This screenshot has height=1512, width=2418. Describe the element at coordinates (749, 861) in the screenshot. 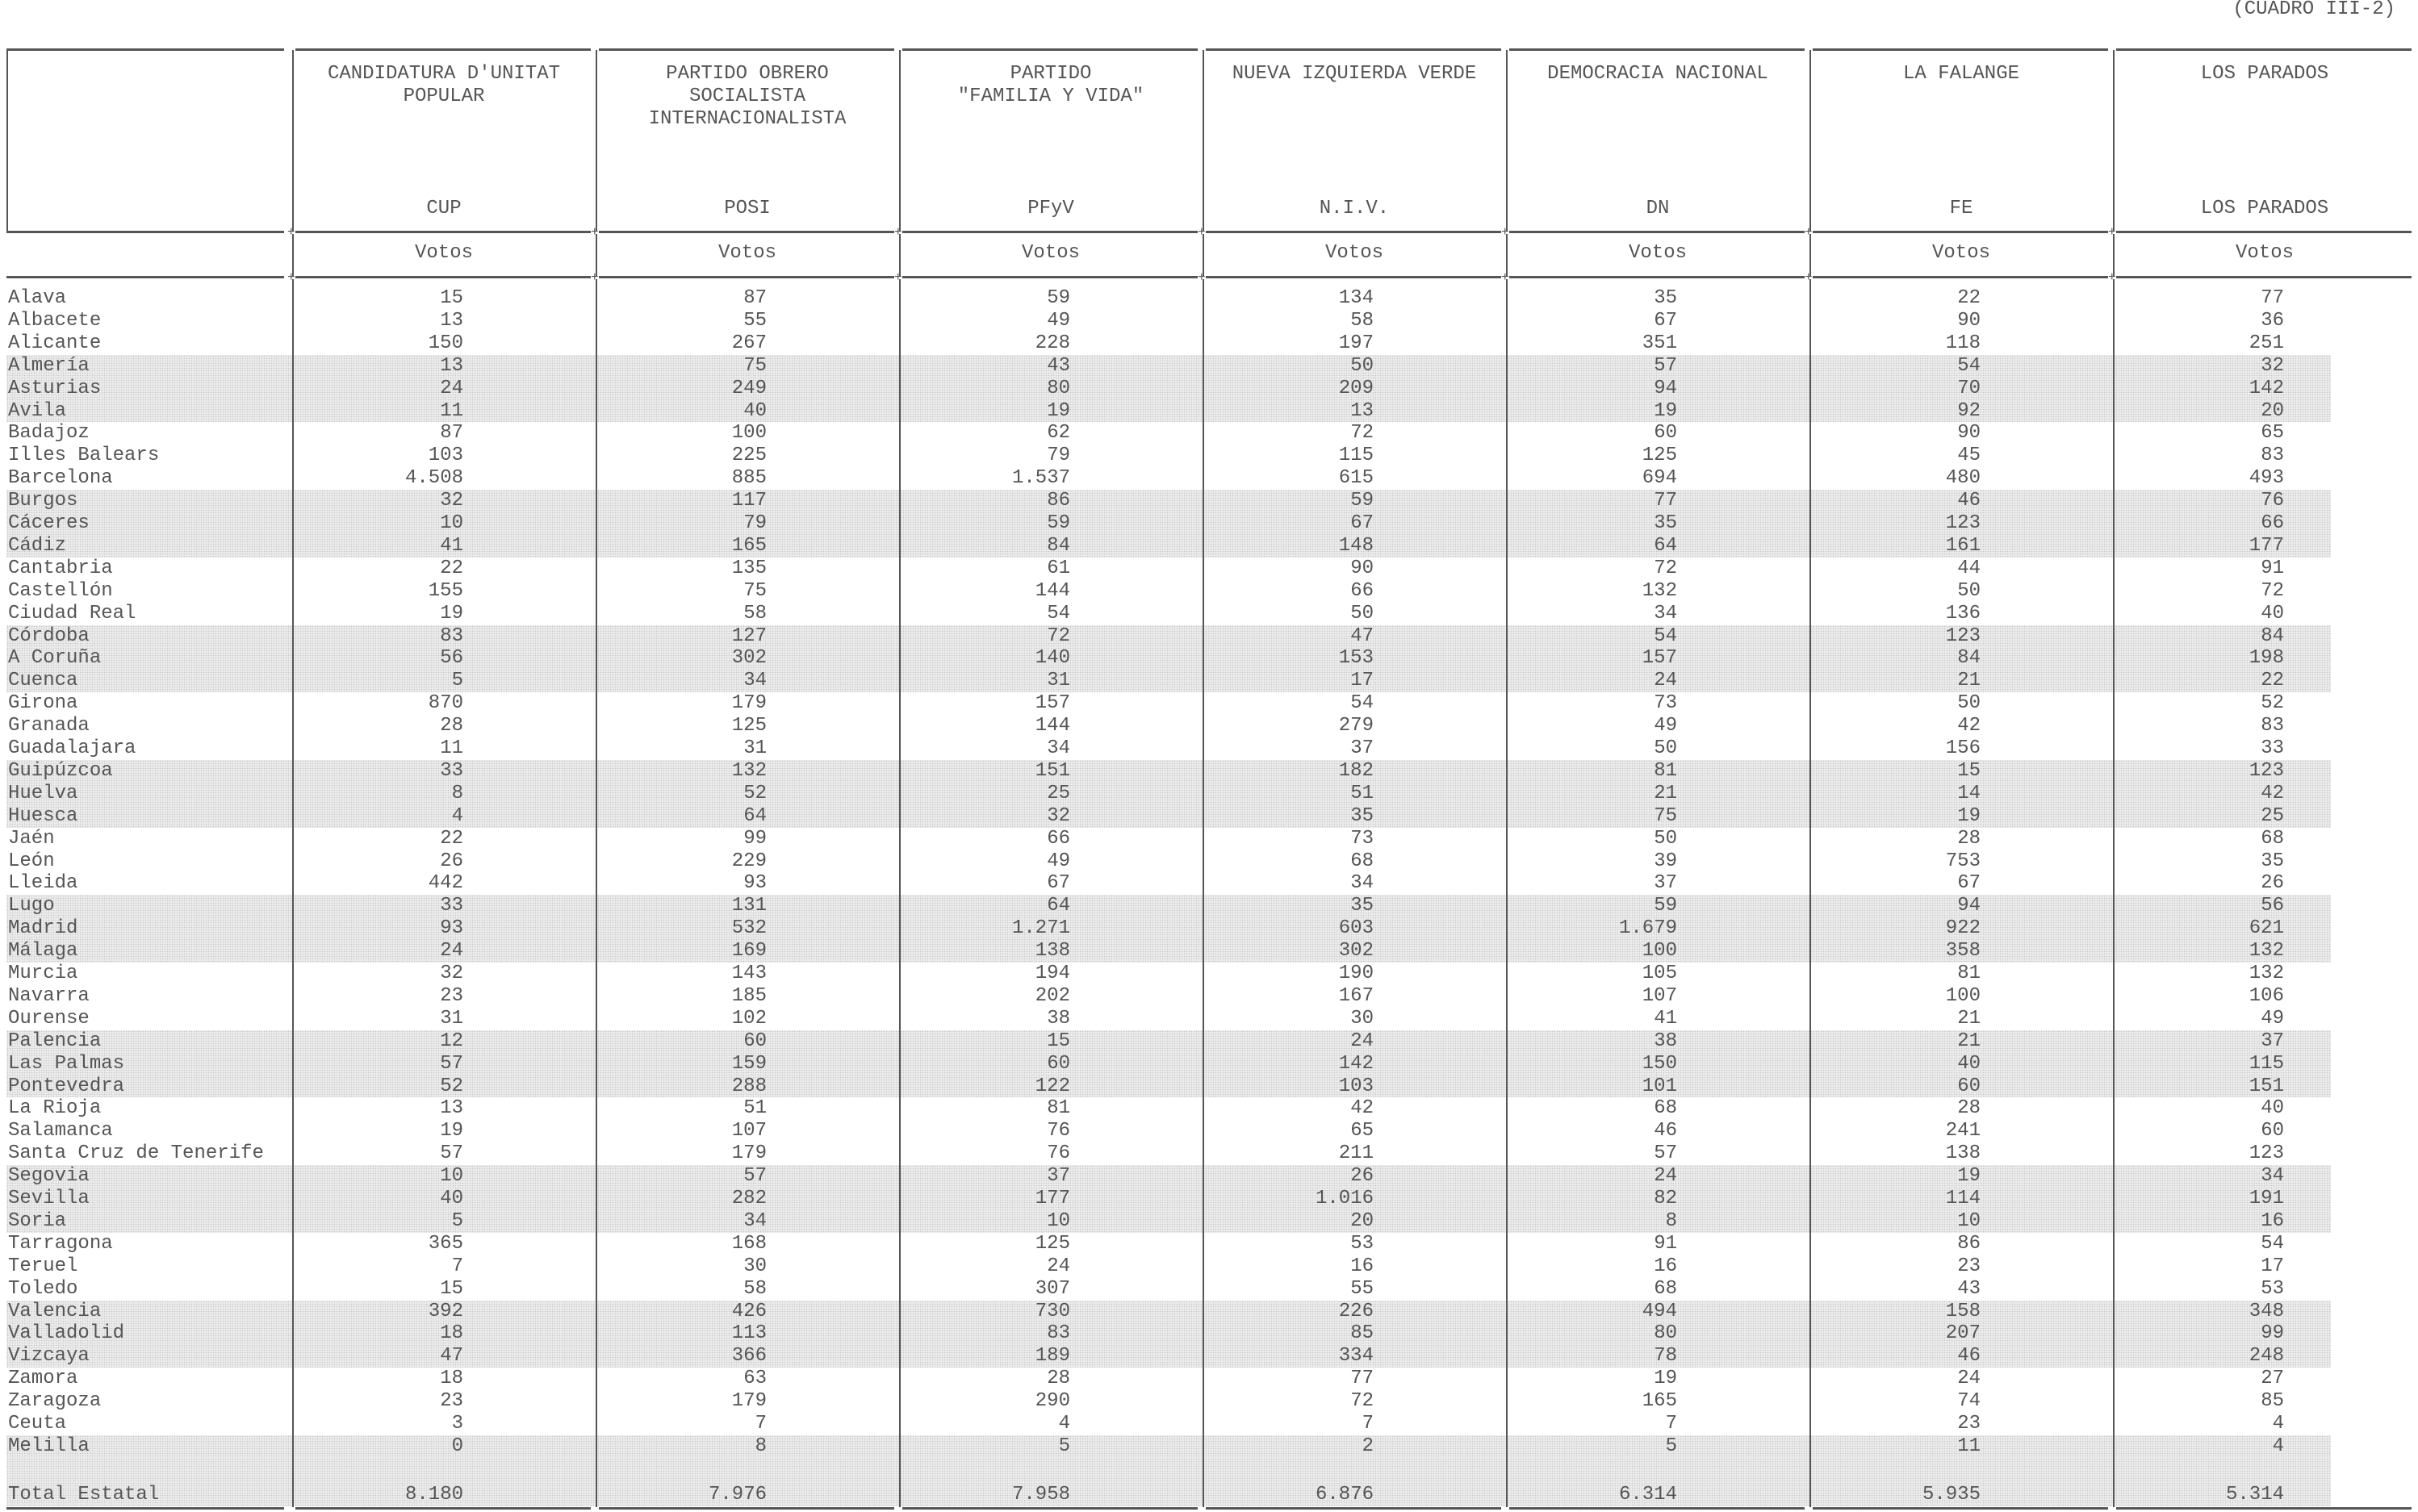

I see `cell-votes: 229` at that location.